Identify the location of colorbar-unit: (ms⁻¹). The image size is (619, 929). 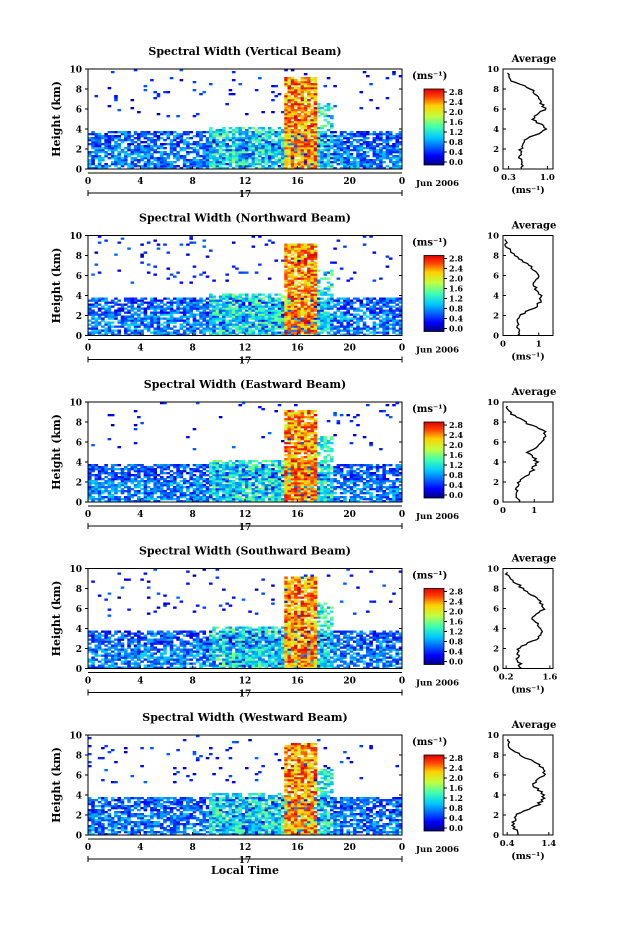
(429, 243).